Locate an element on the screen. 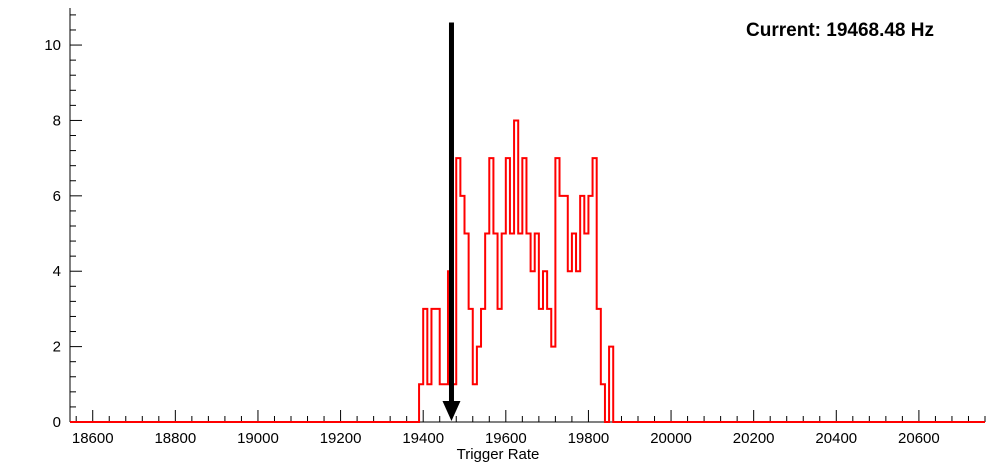  y-tick-label: 2 is located at coordinates (57, 347).